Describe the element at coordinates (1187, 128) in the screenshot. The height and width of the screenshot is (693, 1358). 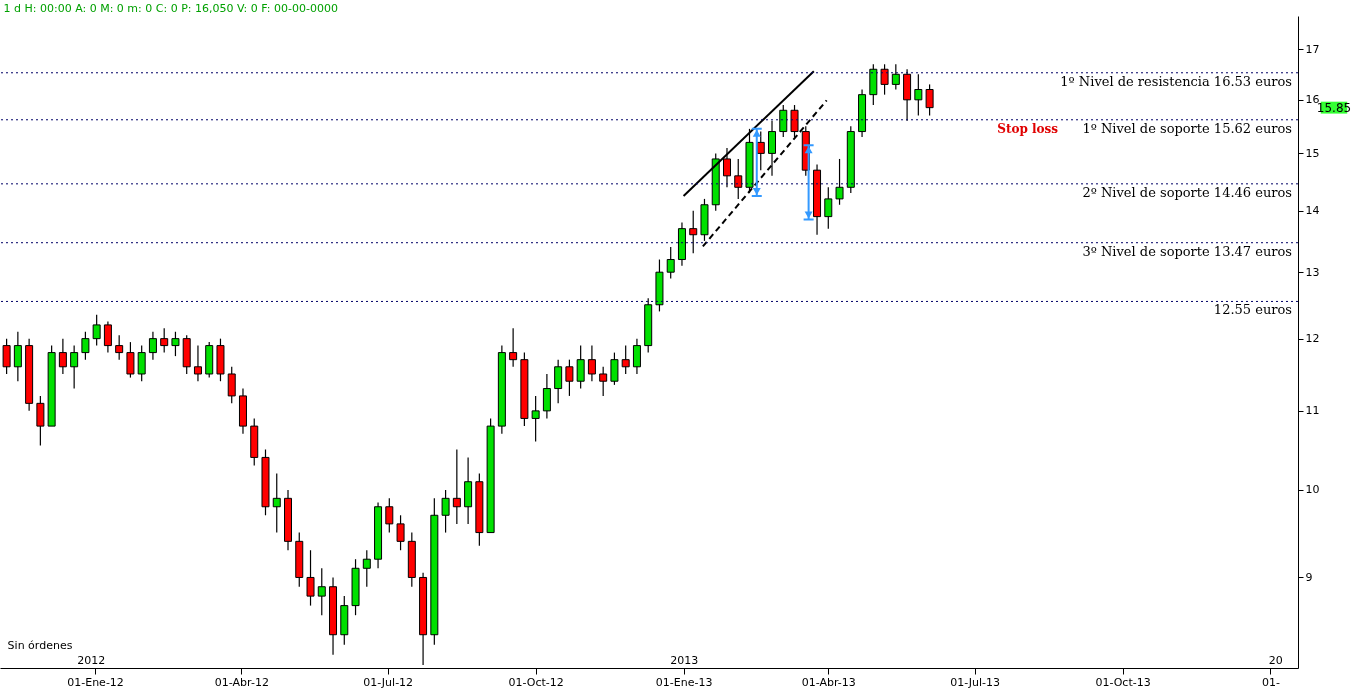
I see `ref-line-label: 1º Nivel de soporte 15.62 euros` at that location.